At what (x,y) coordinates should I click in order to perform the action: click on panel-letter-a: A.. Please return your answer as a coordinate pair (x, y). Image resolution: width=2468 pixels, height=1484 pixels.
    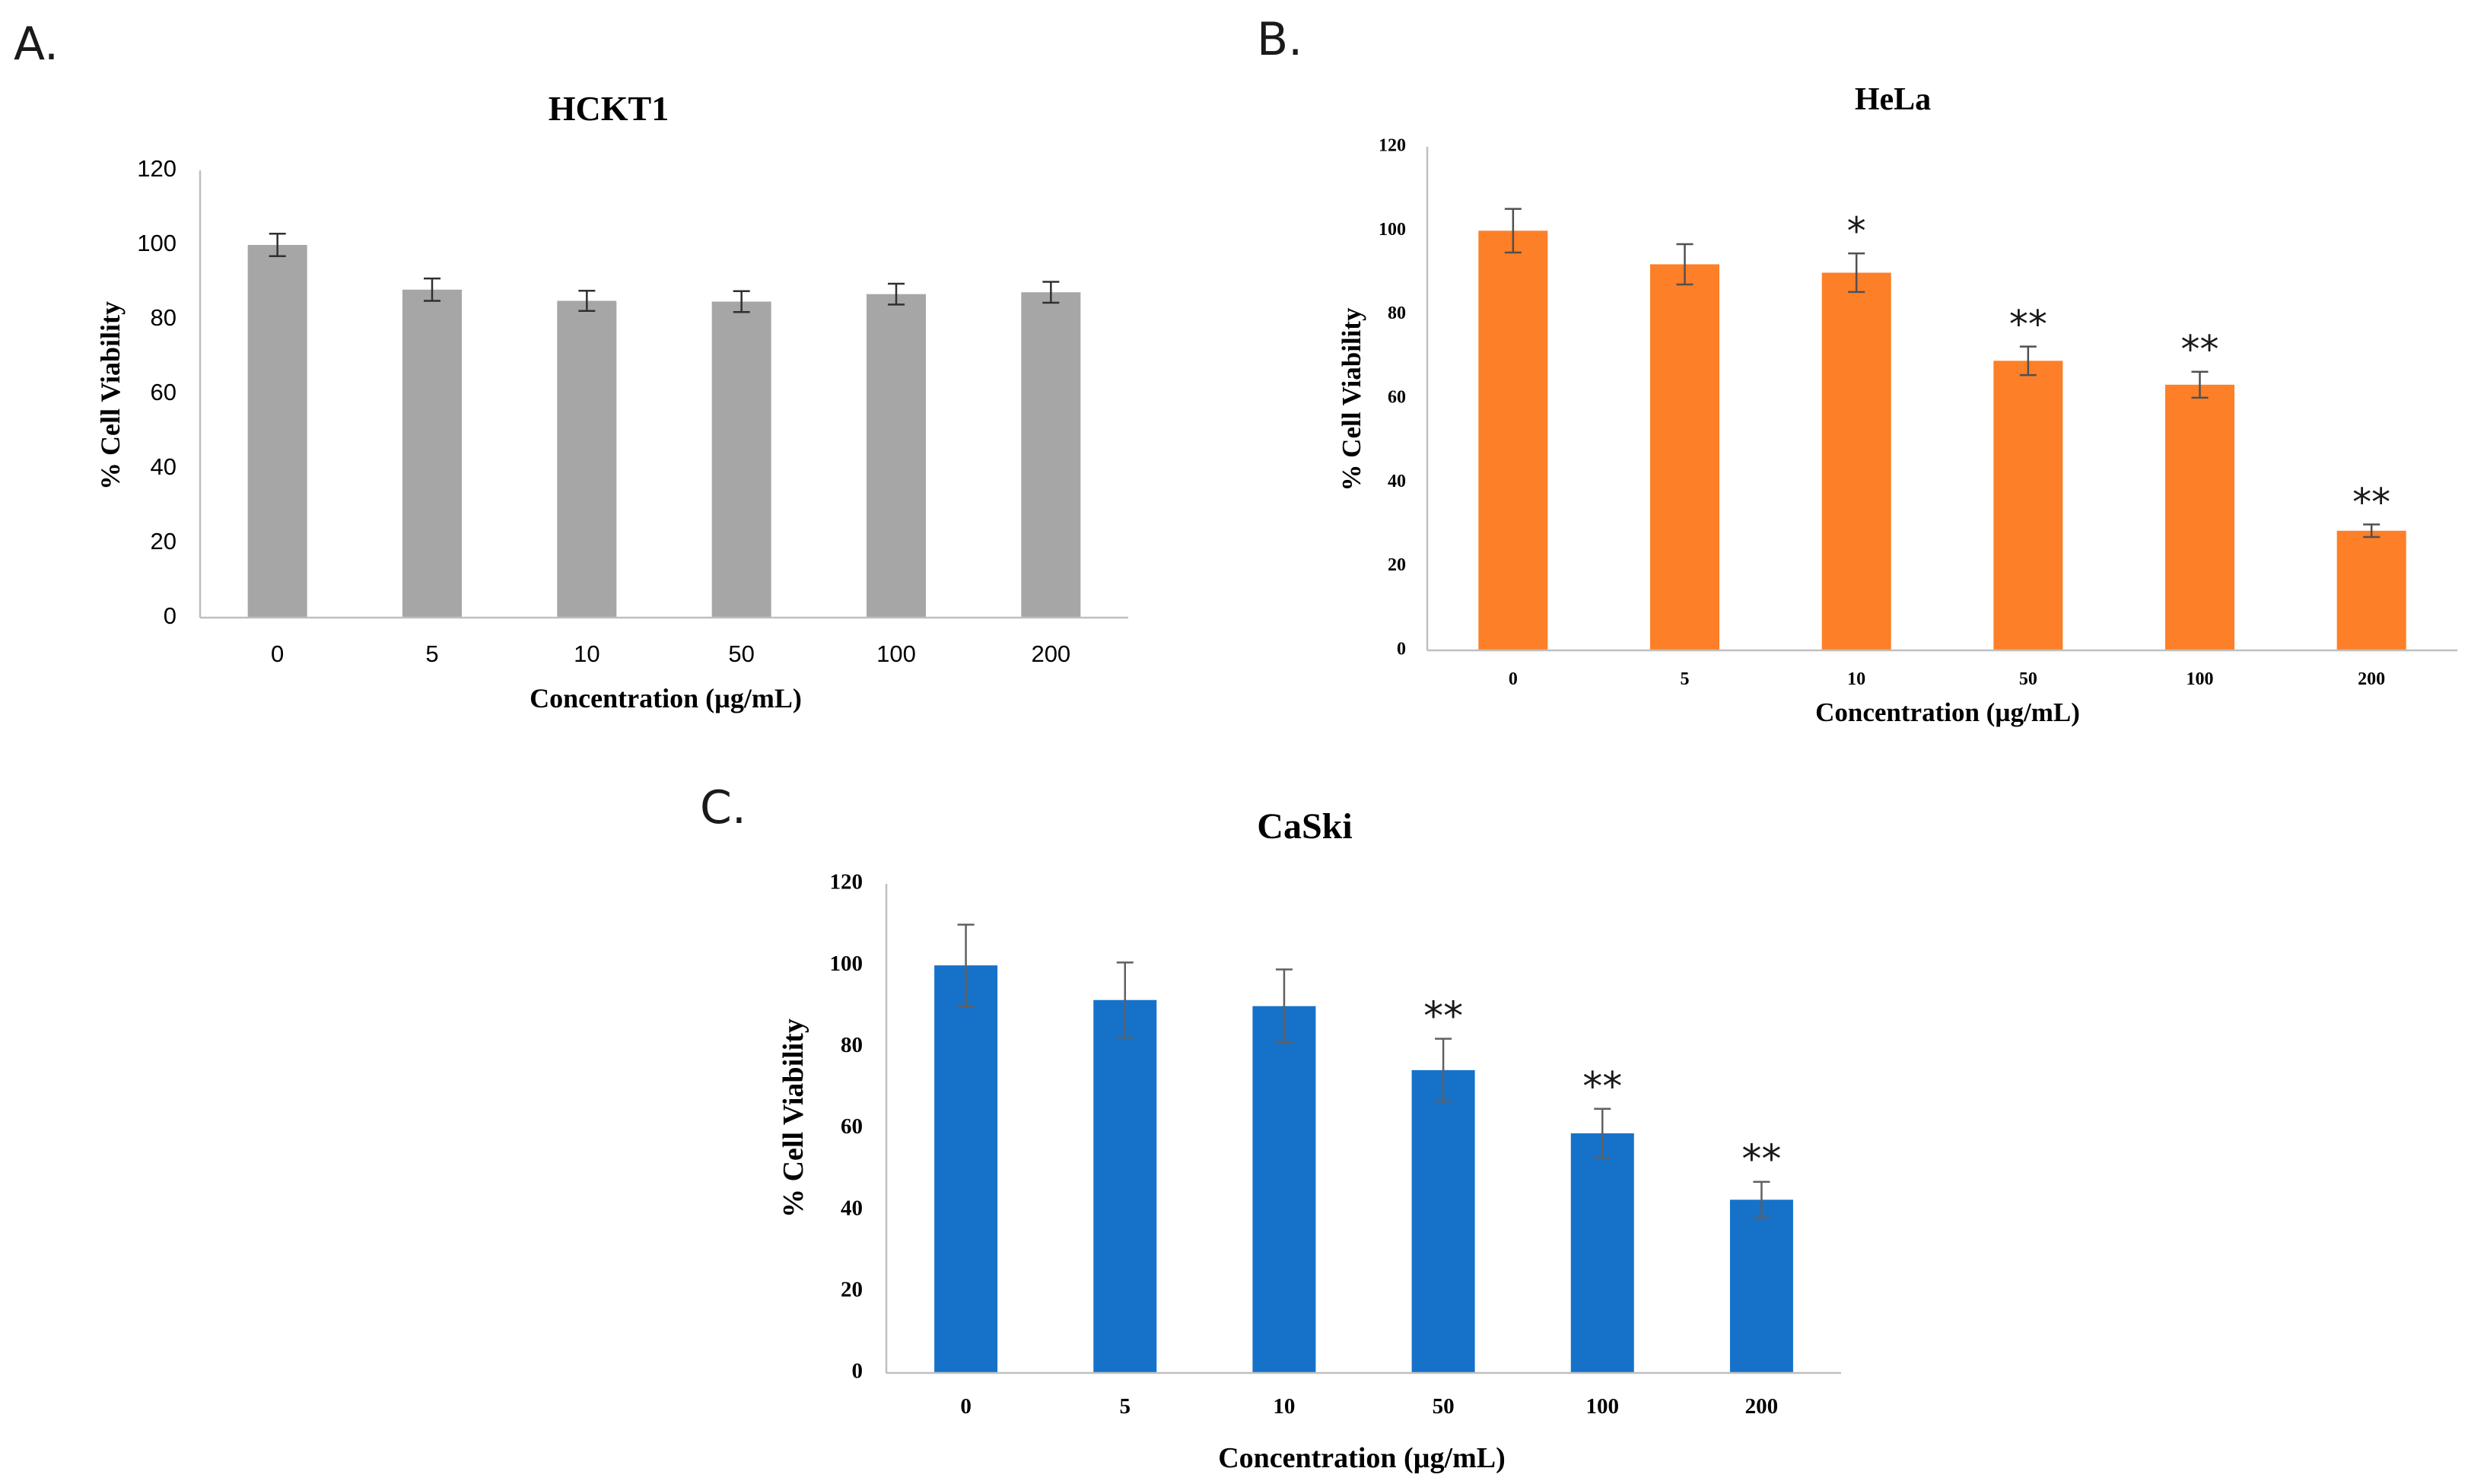
    Looking at the image, I should click on (36, 44).